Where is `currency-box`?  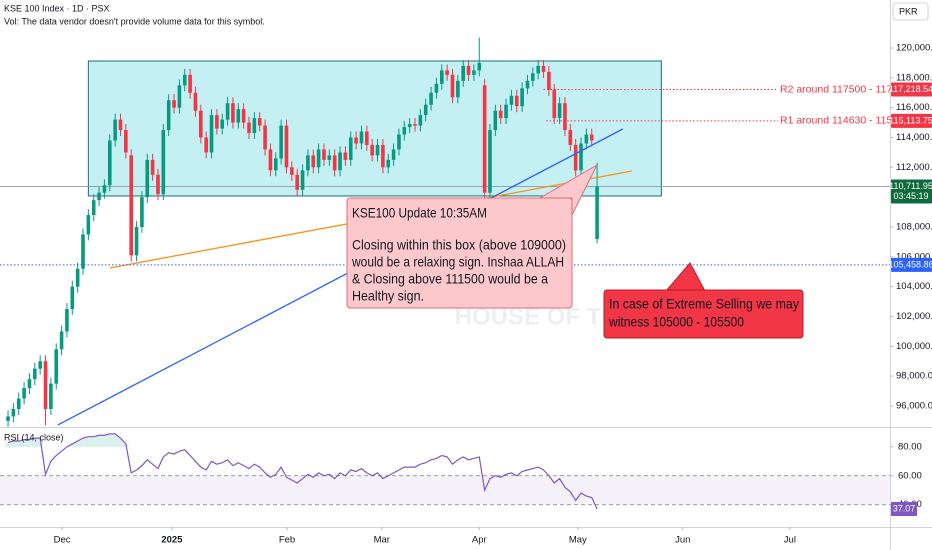
currency-box is located at coordinates (910, 11).